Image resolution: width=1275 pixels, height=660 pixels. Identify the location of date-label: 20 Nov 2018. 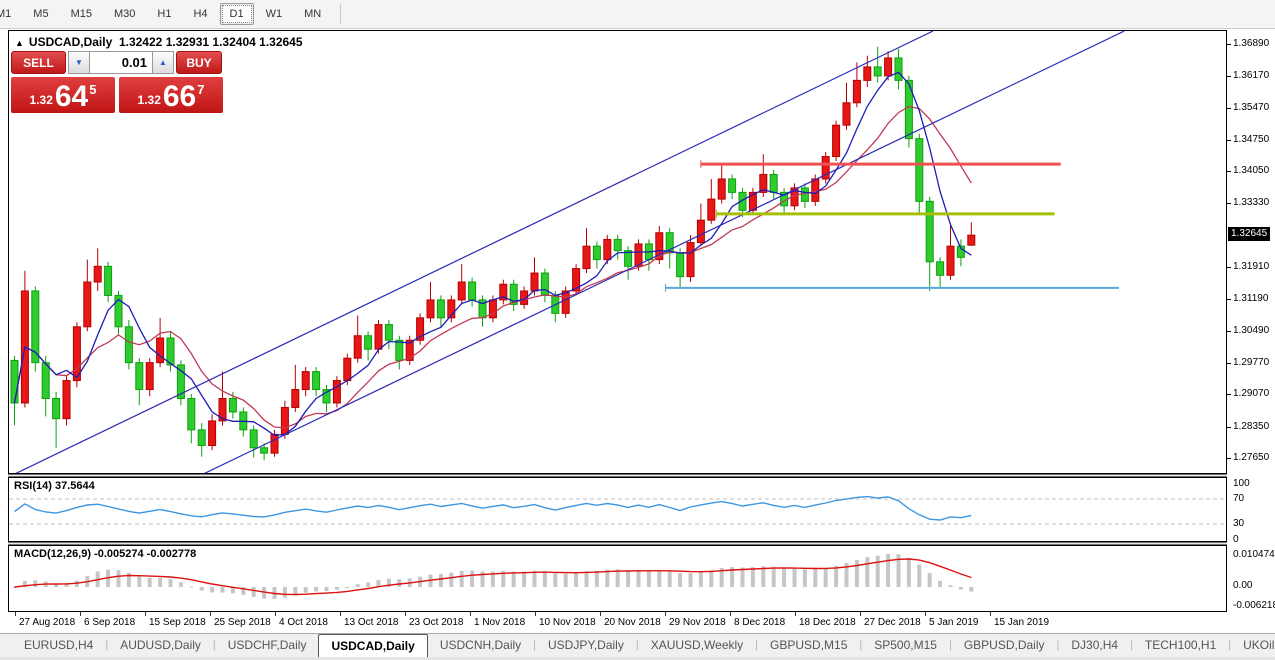
(632, 622).